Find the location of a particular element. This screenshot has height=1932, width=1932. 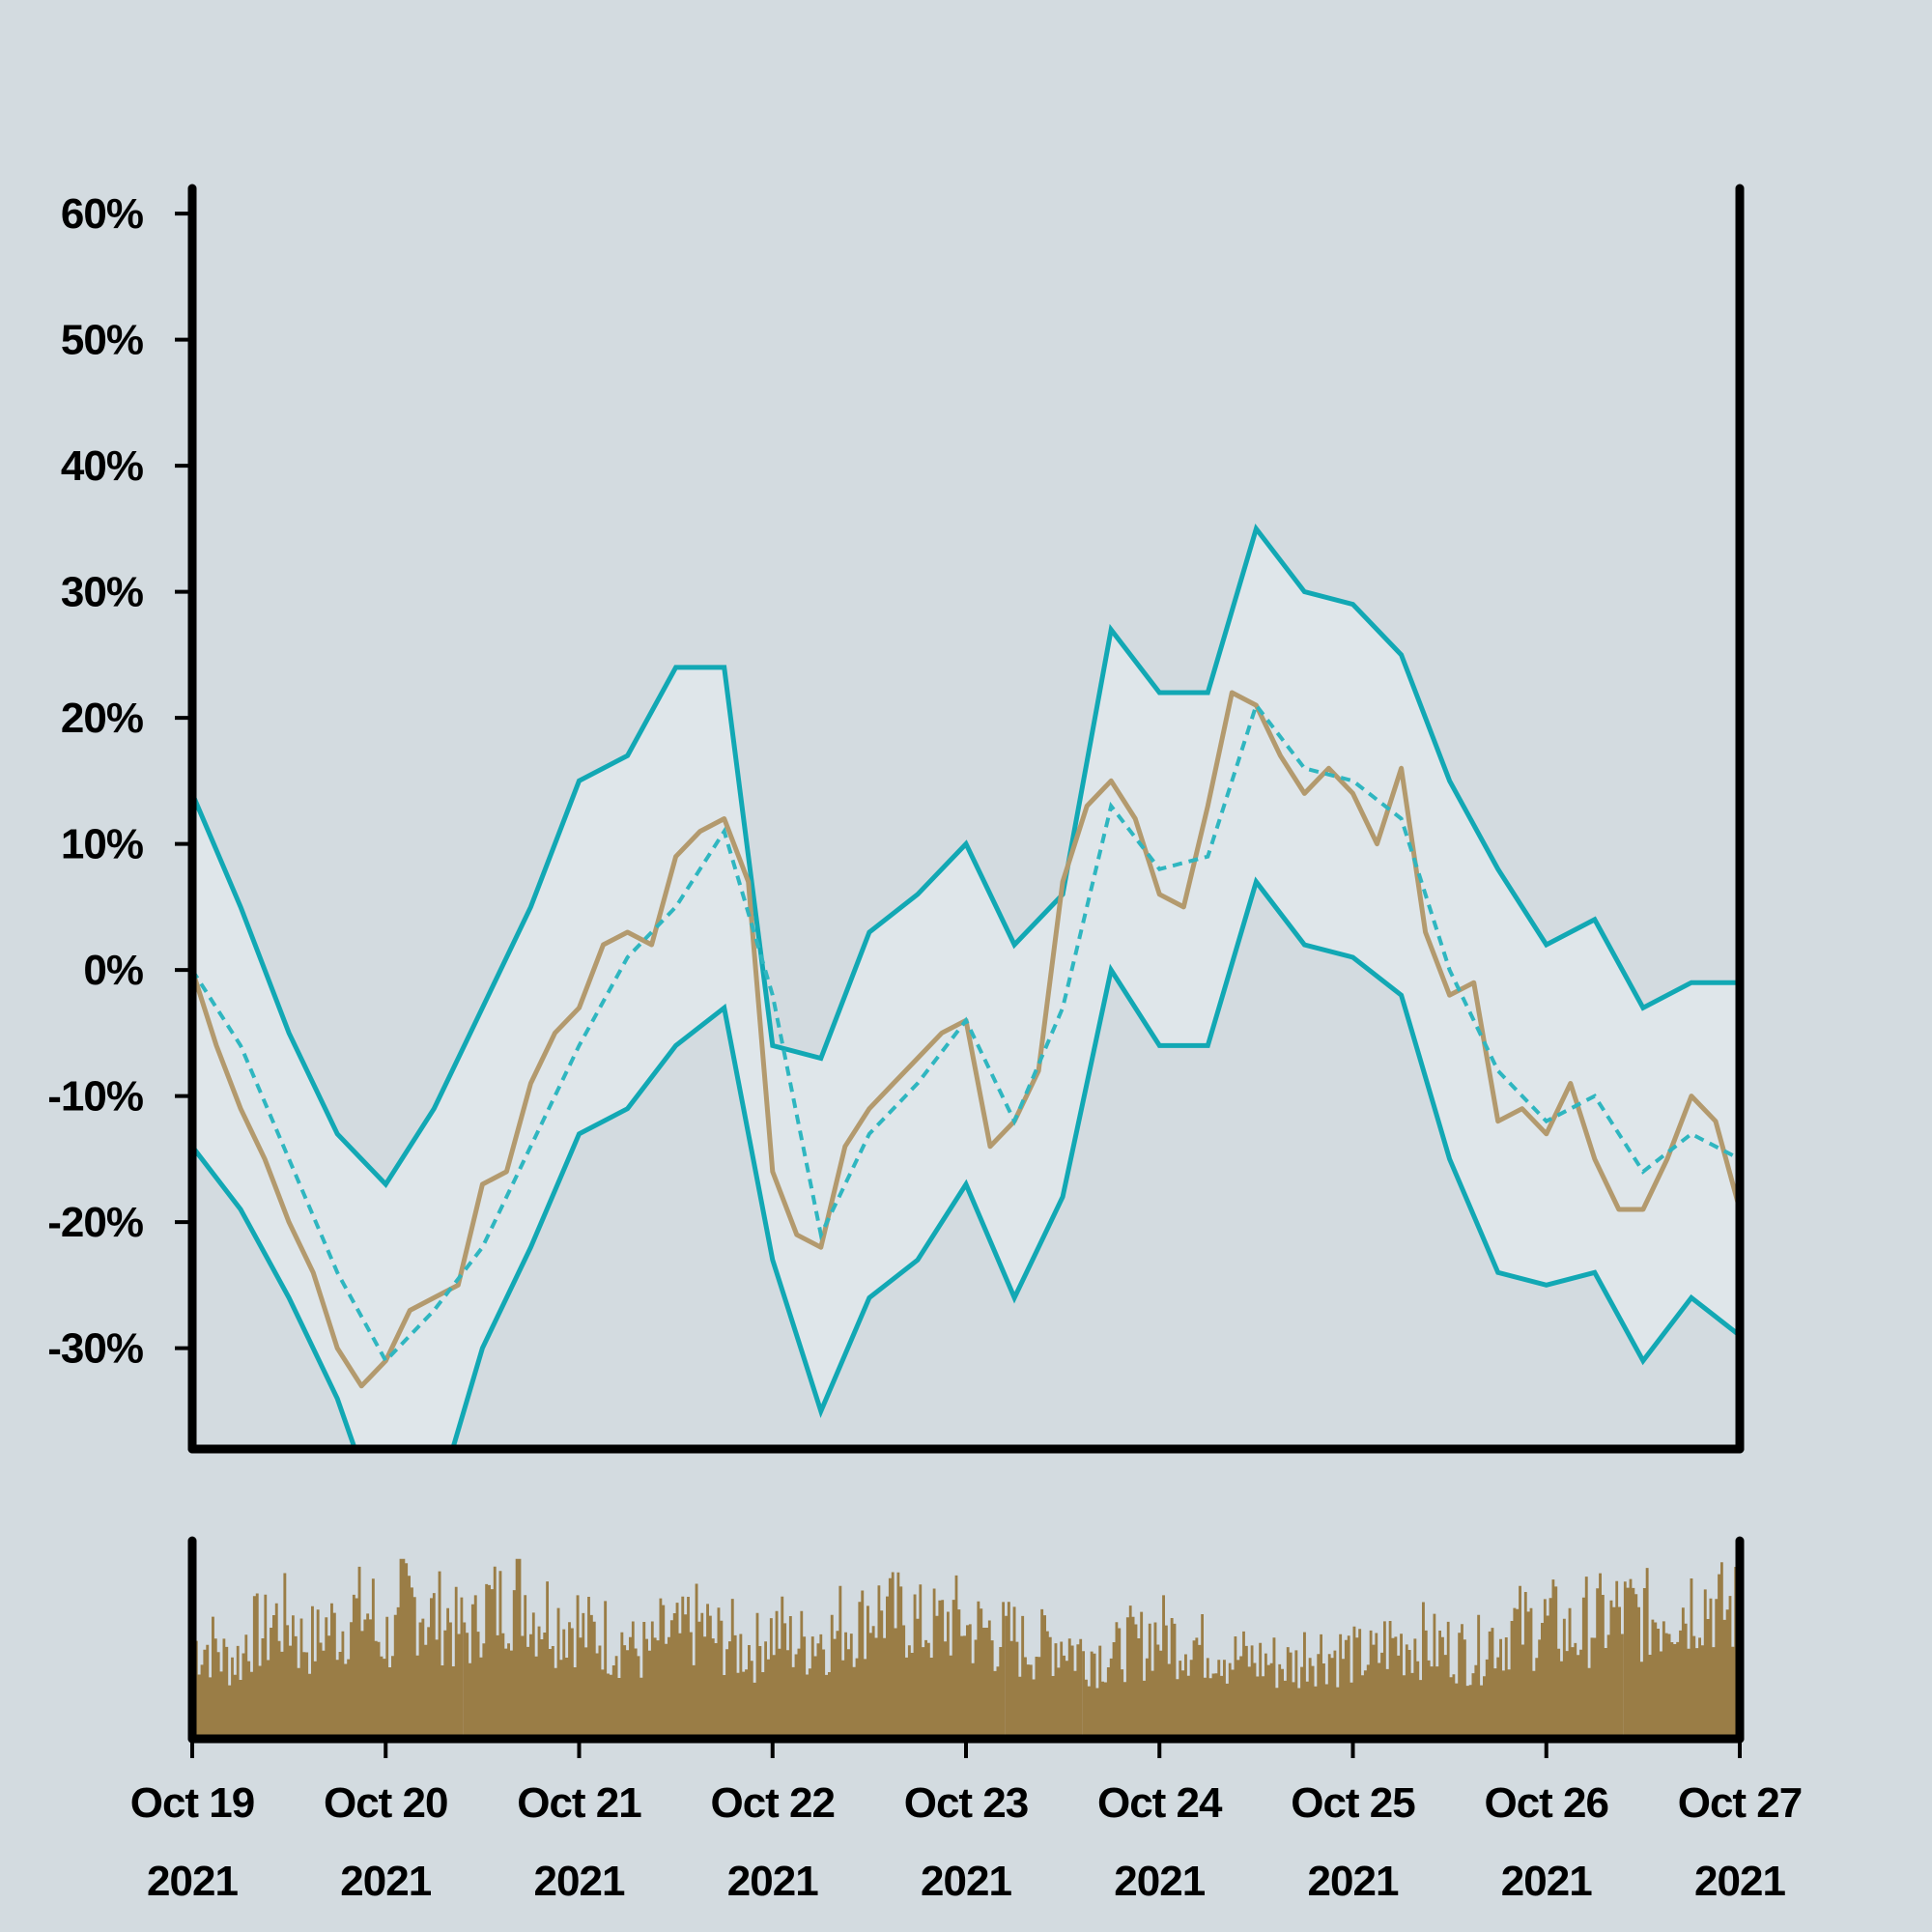

x-tick-label-date: Oct 25 is located at coordinates (1353, 1803).